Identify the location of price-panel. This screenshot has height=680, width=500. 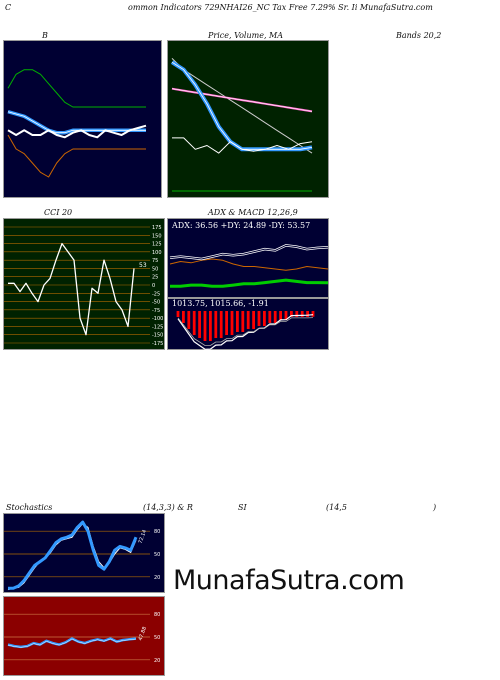
(248, 119).